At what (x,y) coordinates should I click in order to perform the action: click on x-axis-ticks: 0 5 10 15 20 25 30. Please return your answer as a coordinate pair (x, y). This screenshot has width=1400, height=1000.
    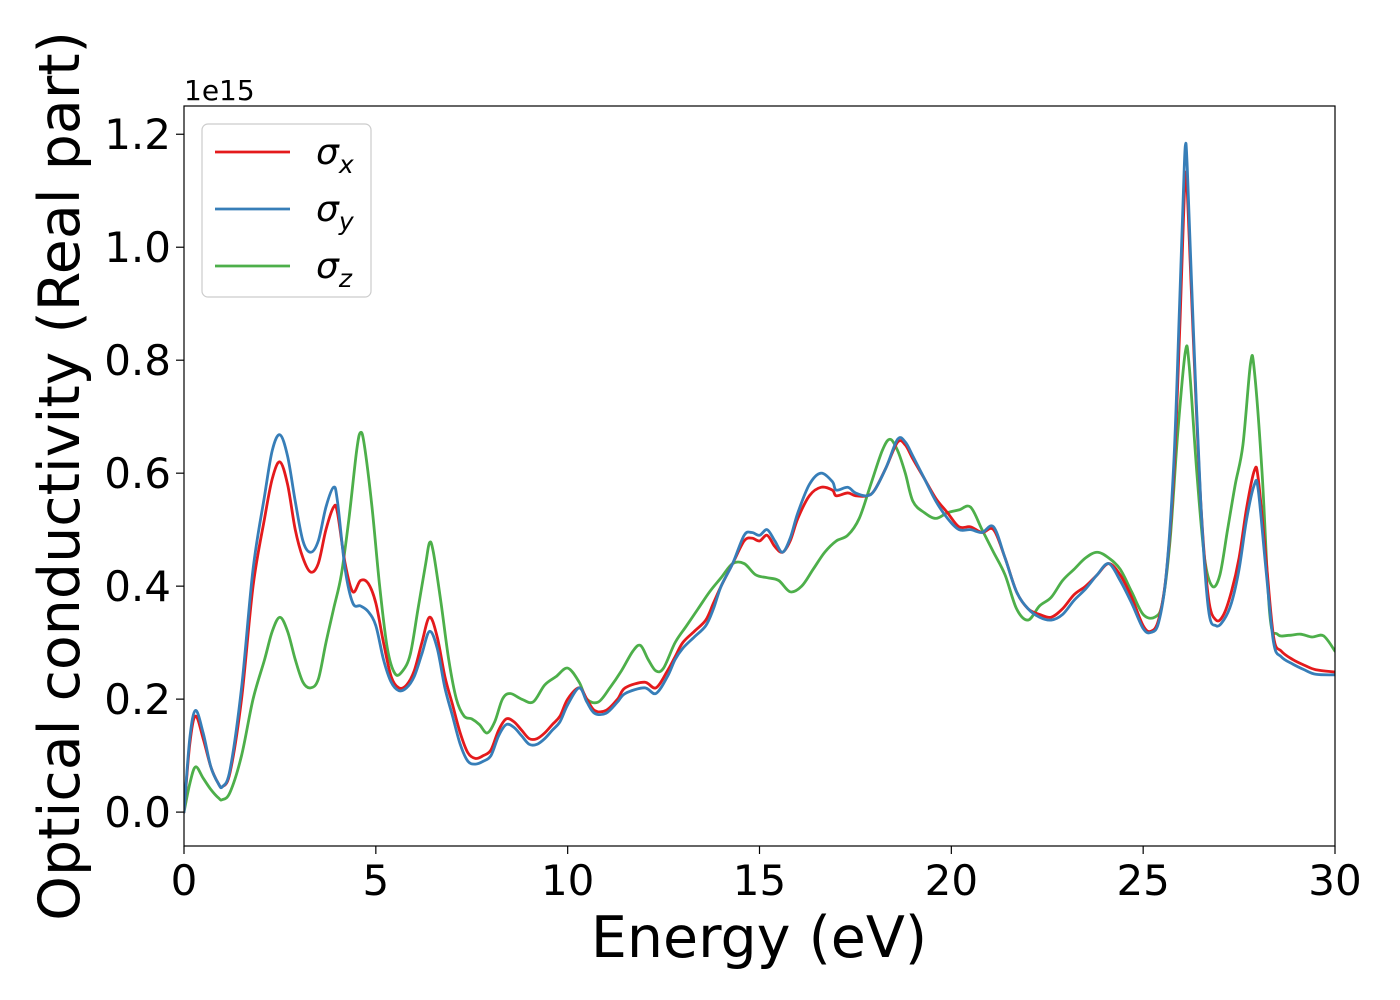
    Looking at the image, I should click on (766, 875).